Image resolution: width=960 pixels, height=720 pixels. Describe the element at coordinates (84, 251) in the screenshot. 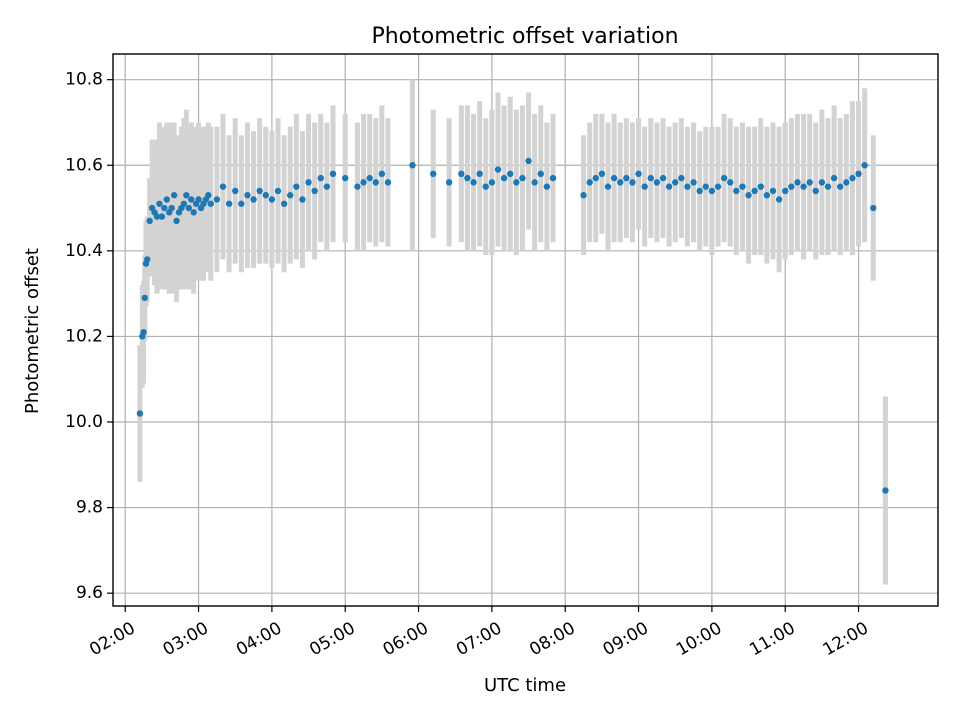

I see `y-tick-label: 10.4` at that location.